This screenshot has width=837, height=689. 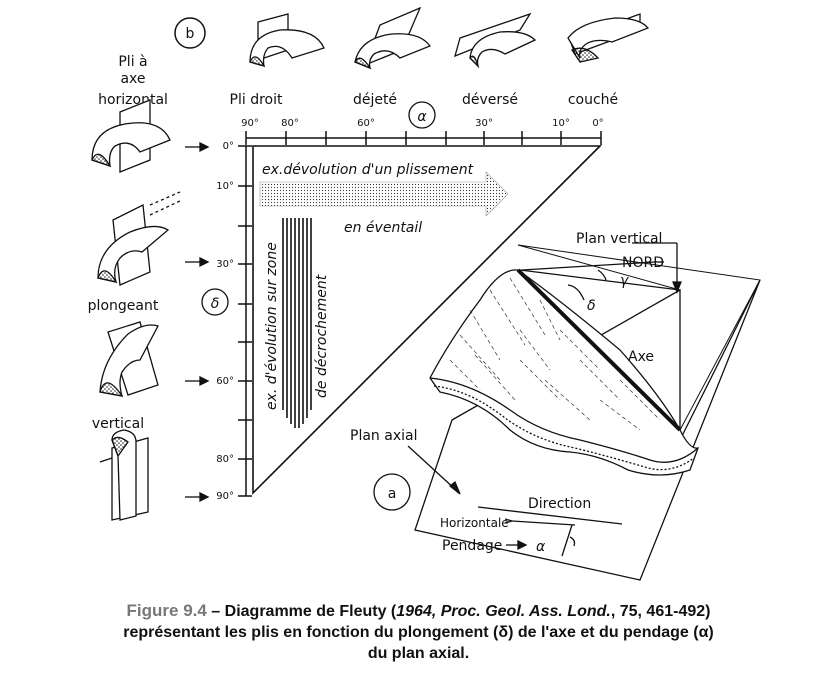 What do you see at coordinates (225, 186) in the screenshot?
I see `left-tick-10: 10°` at bounding box center [225, 186].